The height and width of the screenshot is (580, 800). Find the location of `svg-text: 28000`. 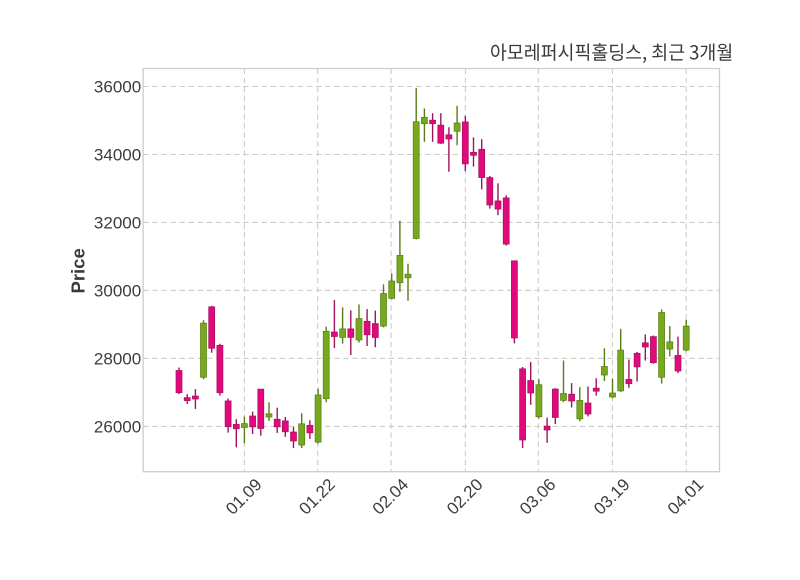

svg-text: 28000 is located at coordinates (117, 358).